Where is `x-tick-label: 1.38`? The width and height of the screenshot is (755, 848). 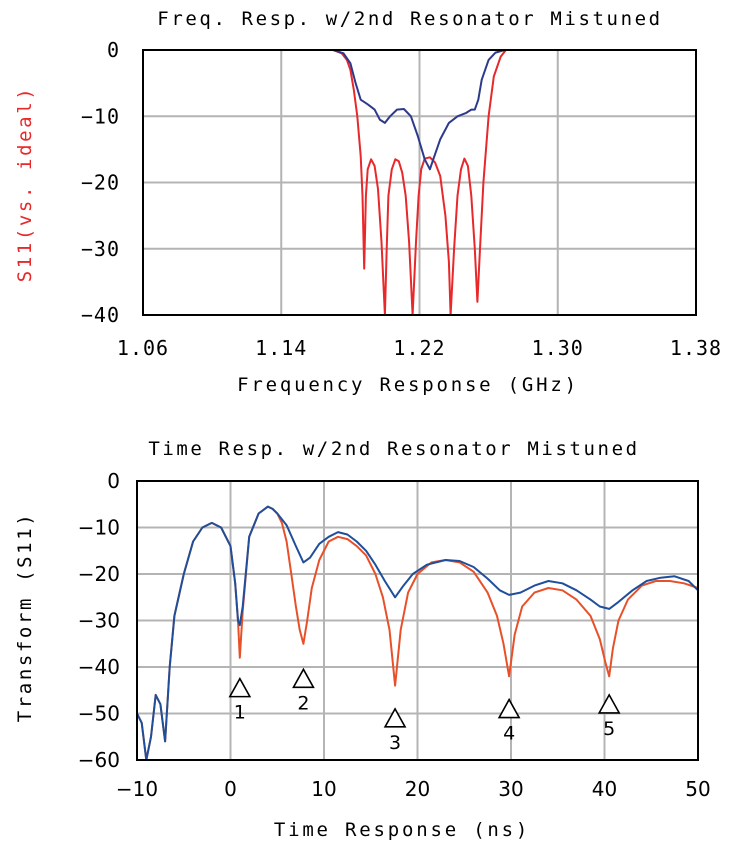 x-tick-label: 1.38 is located at coordinates (696, 348).